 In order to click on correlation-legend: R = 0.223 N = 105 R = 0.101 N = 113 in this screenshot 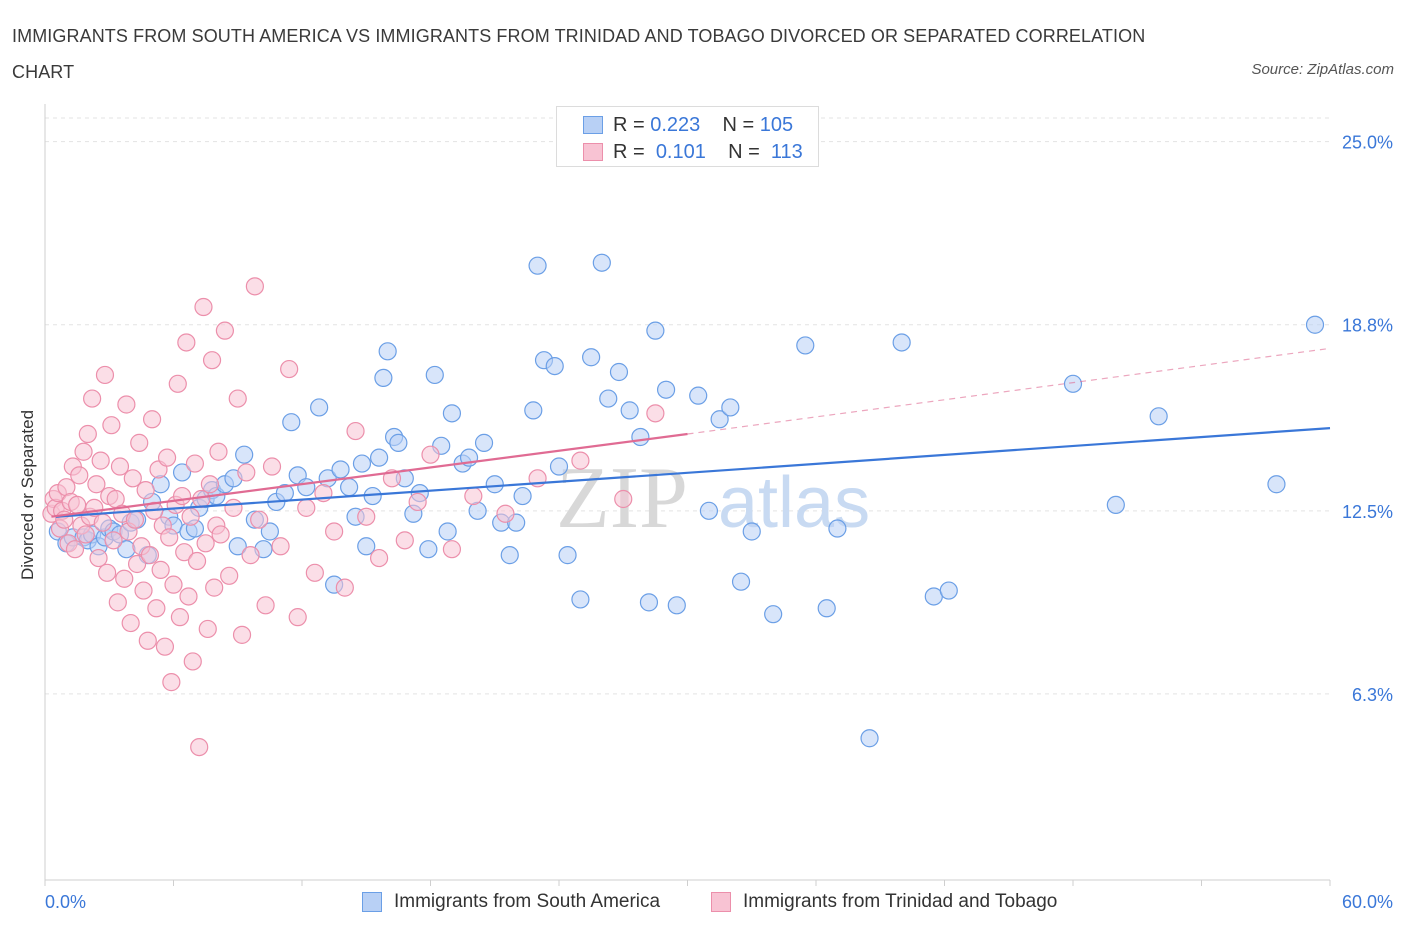, I will do `click(687, 136)`.